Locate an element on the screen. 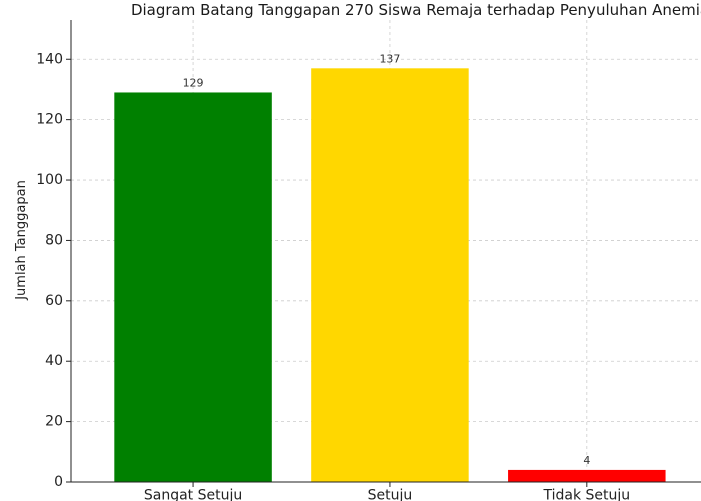 This screenshot has width=701, height=501. y-tick-label: 0 is located at coordinates (58, 482).